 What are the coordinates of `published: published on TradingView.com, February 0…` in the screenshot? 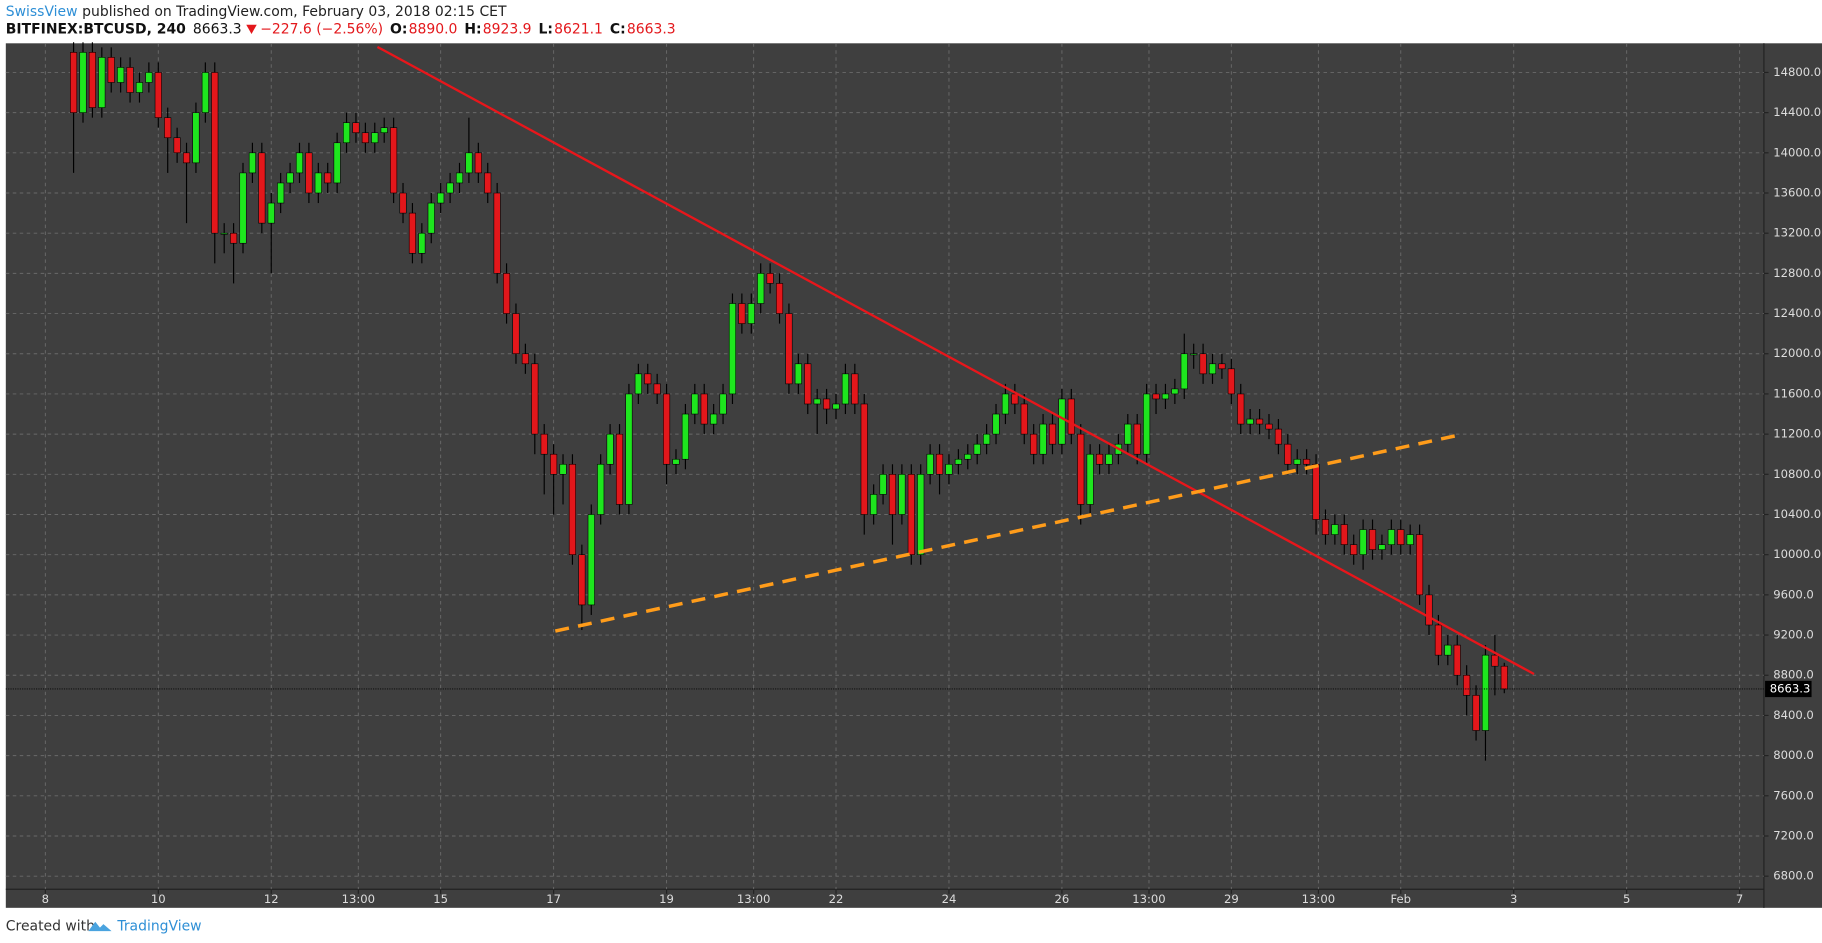 It's located at (294, 12).